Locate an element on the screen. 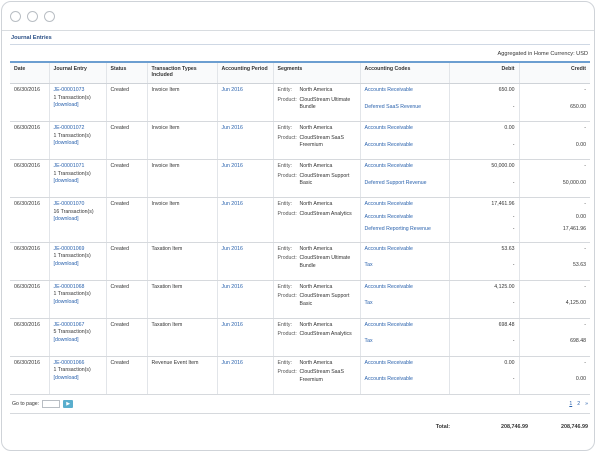 Image resolution: width=598 pixels, height=454 pixels. window-control-minimize is located at coordinates (32, 16).